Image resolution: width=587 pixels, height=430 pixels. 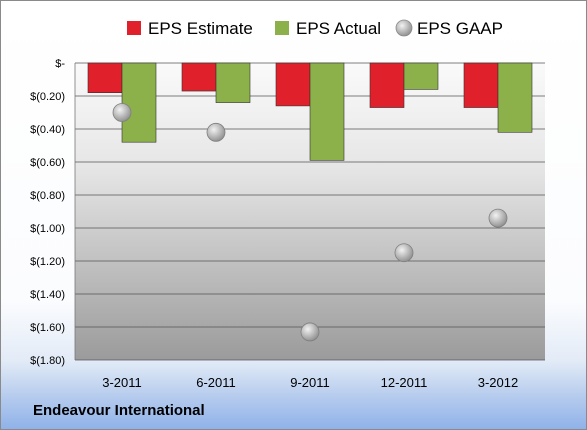 I want to click on y-tick-label: $(0.40), so click(x=47, y=130).